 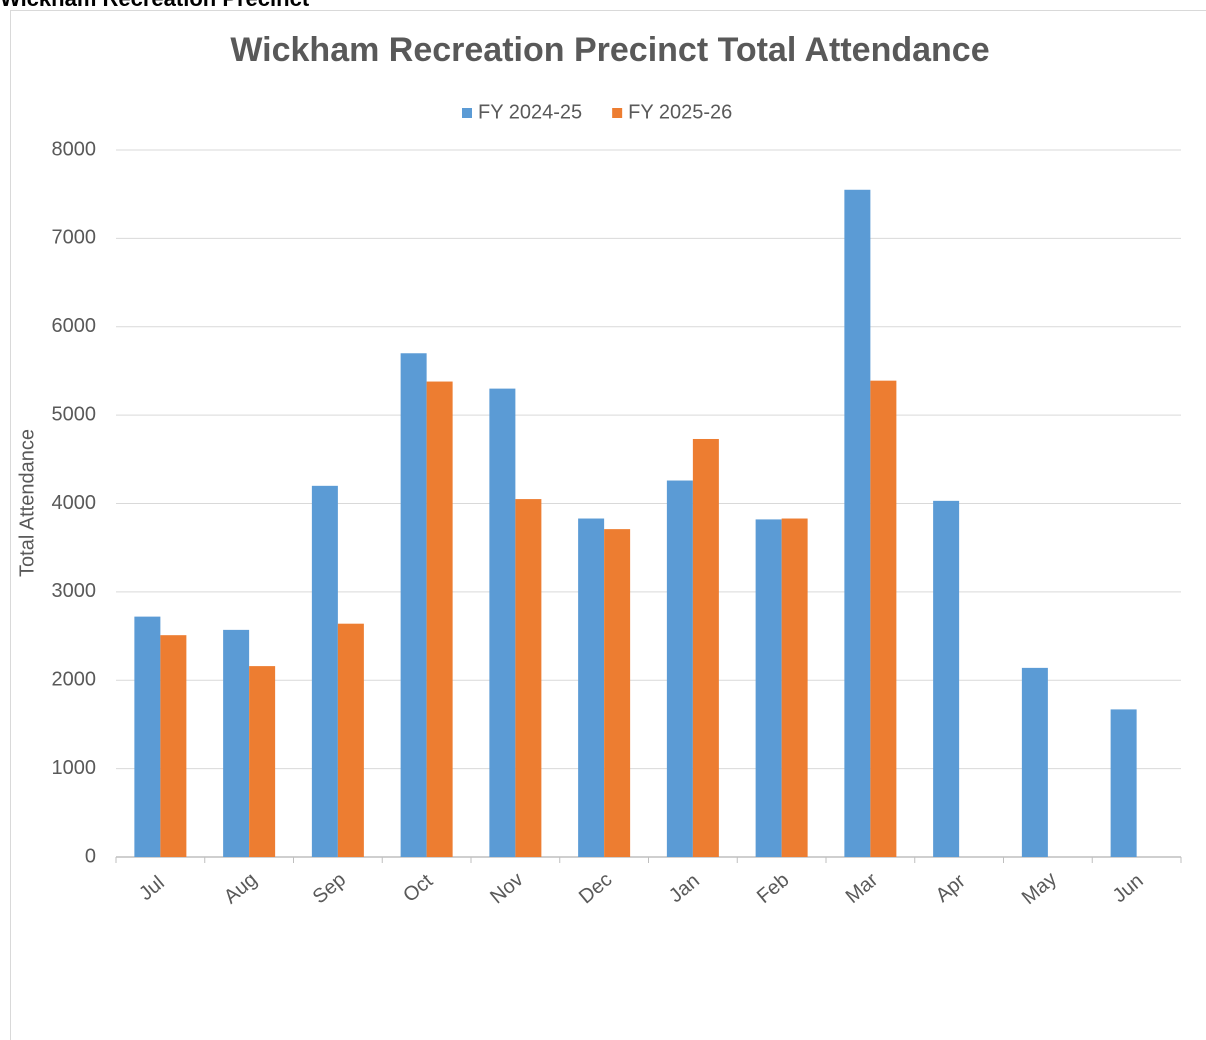 What do you see at coordinates (684, 889) in the screenshot?
I see `x-tick-label: Jan` at bounding box center [684, 889].